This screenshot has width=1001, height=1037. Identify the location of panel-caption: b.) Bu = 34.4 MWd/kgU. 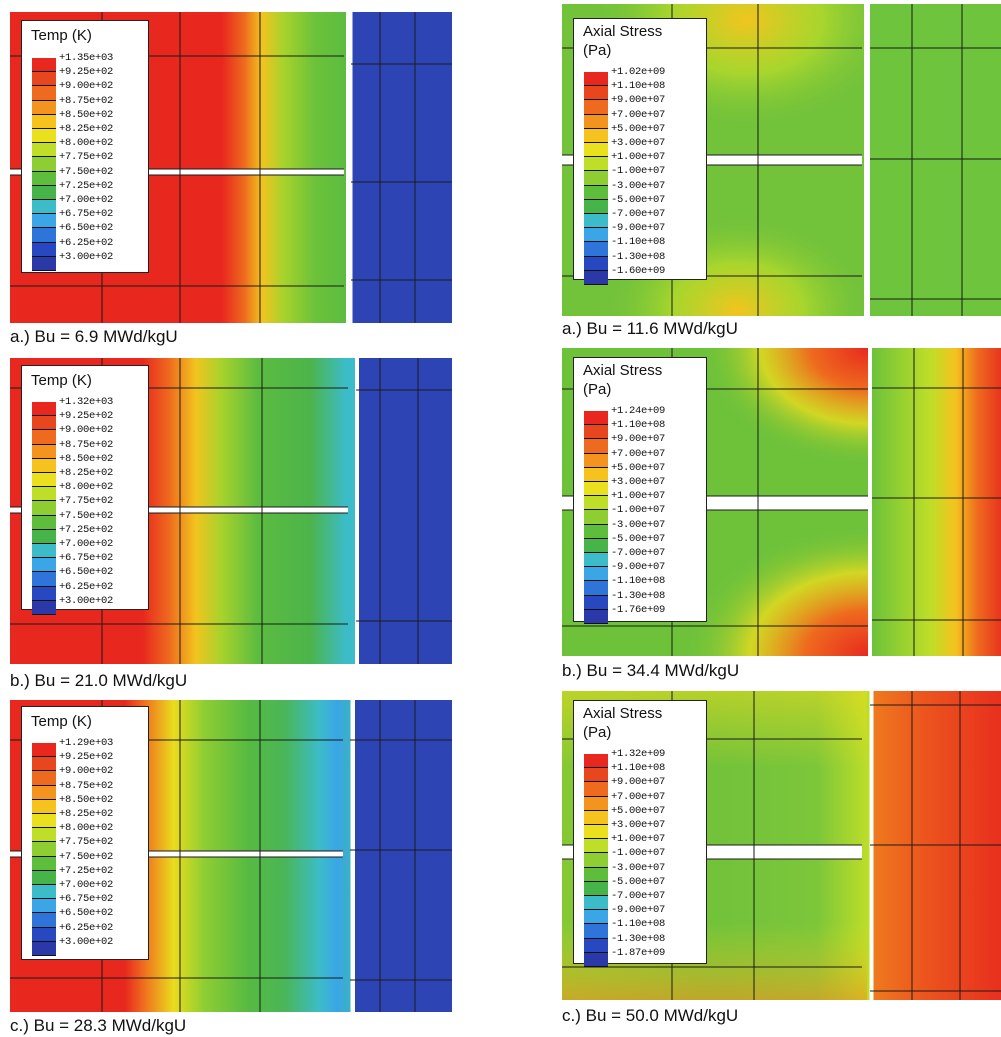
(651, 670).